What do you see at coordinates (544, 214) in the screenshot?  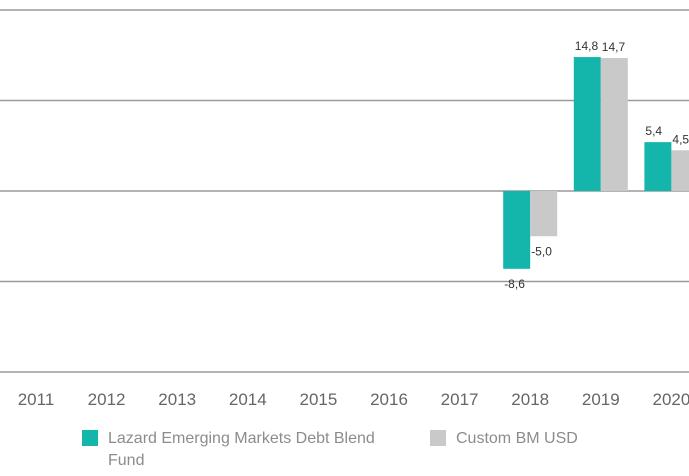 I see `bar-benchmark-2018` at bounding box center [544, 214].